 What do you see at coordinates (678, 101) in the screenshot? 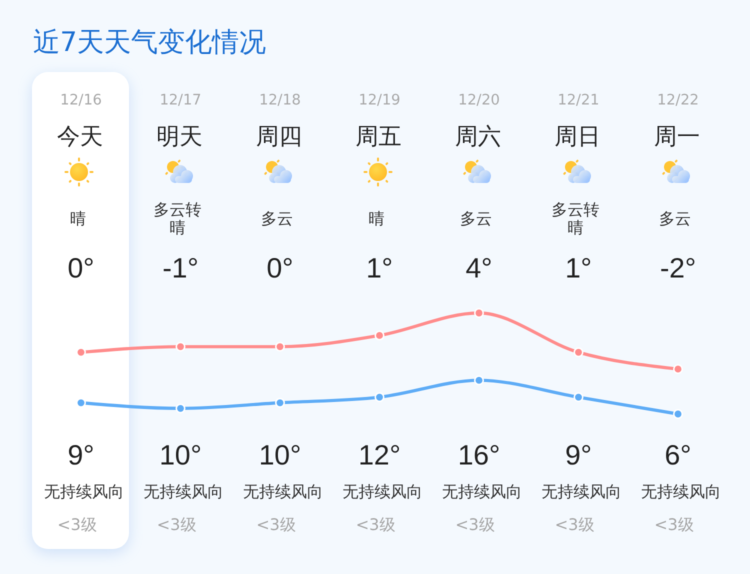
I see `x-tick-label: 12/22` at bounding box center [678, 101].